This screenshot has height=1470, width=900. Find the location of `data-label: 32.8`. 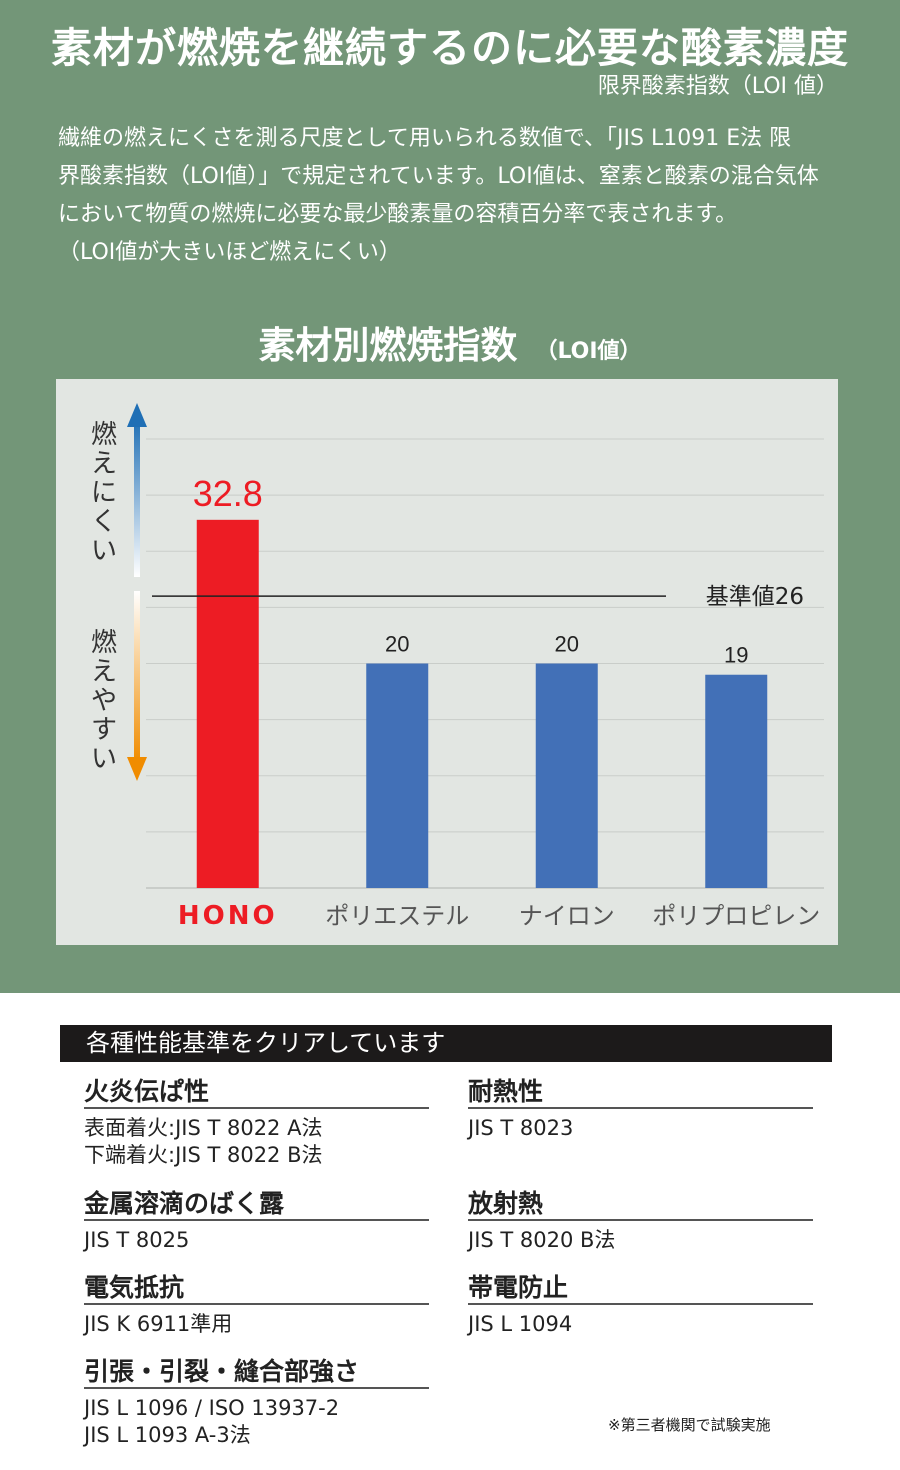

data-label: 32.8 is located at coordinates (228, 493).